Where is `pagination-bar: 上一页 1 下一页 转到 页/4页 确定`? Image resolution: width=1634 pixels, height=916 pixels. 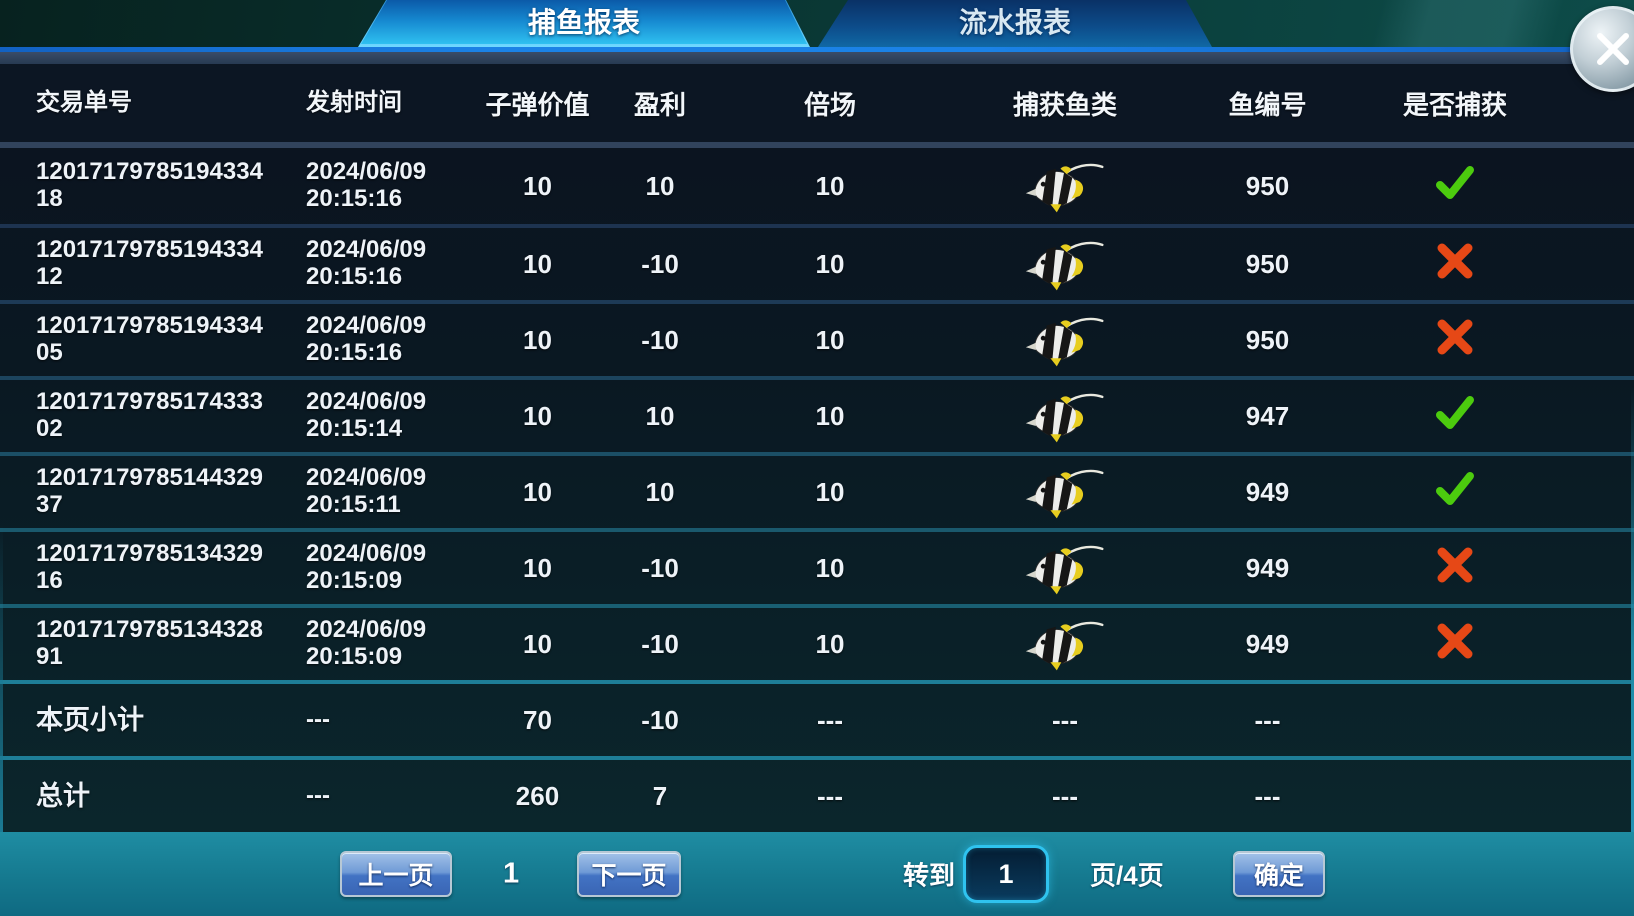 pagination-bar: 上一页 1 下一页 转到 页/4页 确定 is located at coordinates (817, 874).